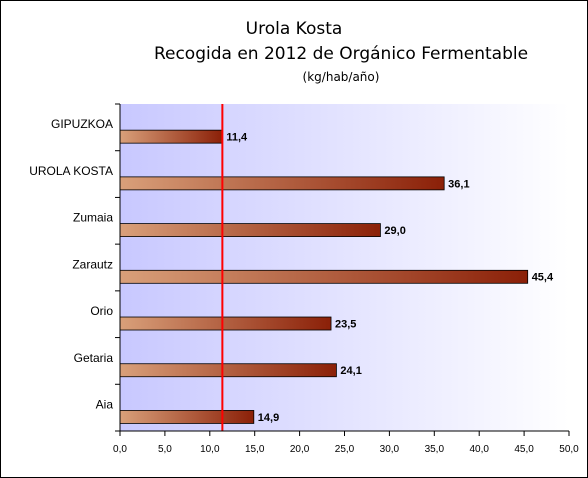  What do you see at coordinates (93, 218) in the screenshot?
I see `category-label-2: Zumaia` at bounding box center [93, 218].